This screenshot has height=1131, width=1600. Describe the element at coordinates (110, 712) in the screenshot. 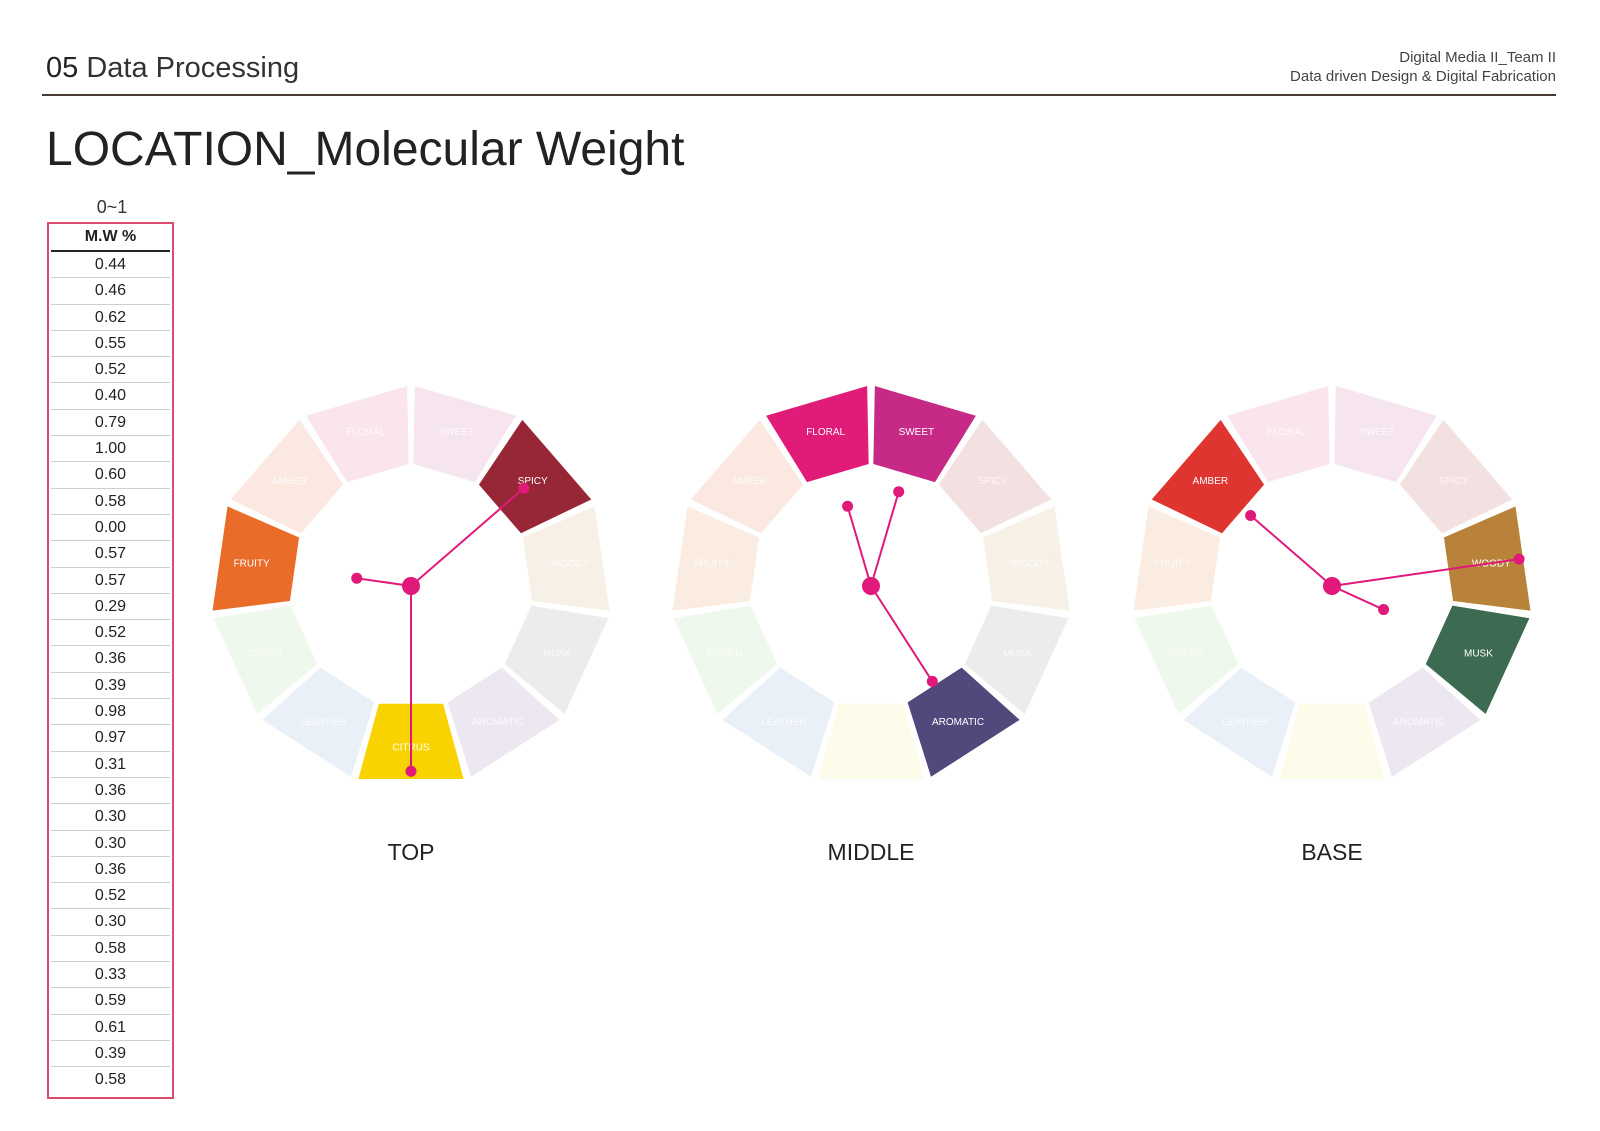

I see `table-row: 0.98` at that location.